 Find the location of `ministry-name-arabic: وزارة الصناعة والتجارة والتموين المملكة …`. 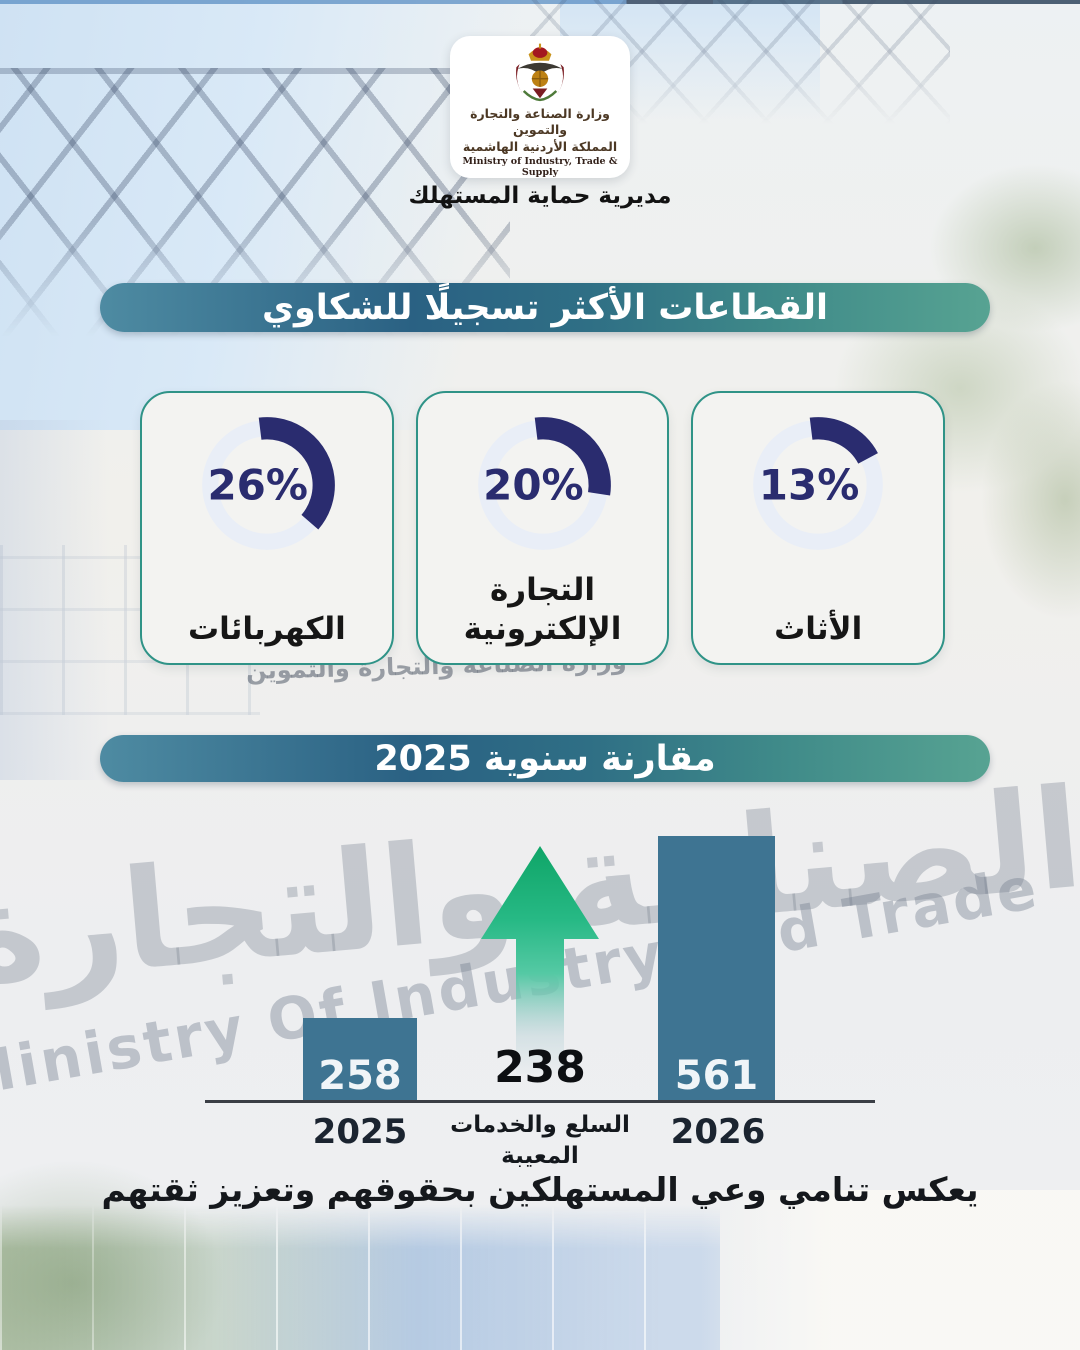

ministry-name-arabic: وزارة الصناعة والتجارة والتموين المملكة … is located at coordinates (540, 130).